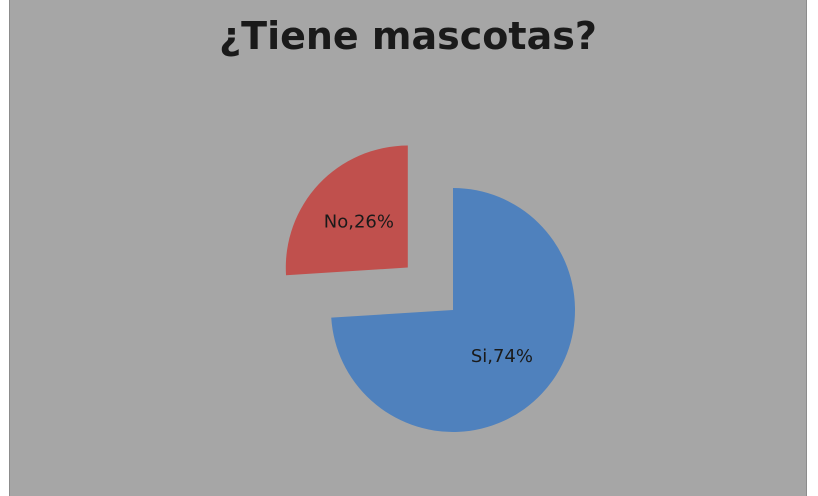  Describe the element at coordinates (502, 356) in the screenshot. I see `slice-label-si: Si,74%` at that location.